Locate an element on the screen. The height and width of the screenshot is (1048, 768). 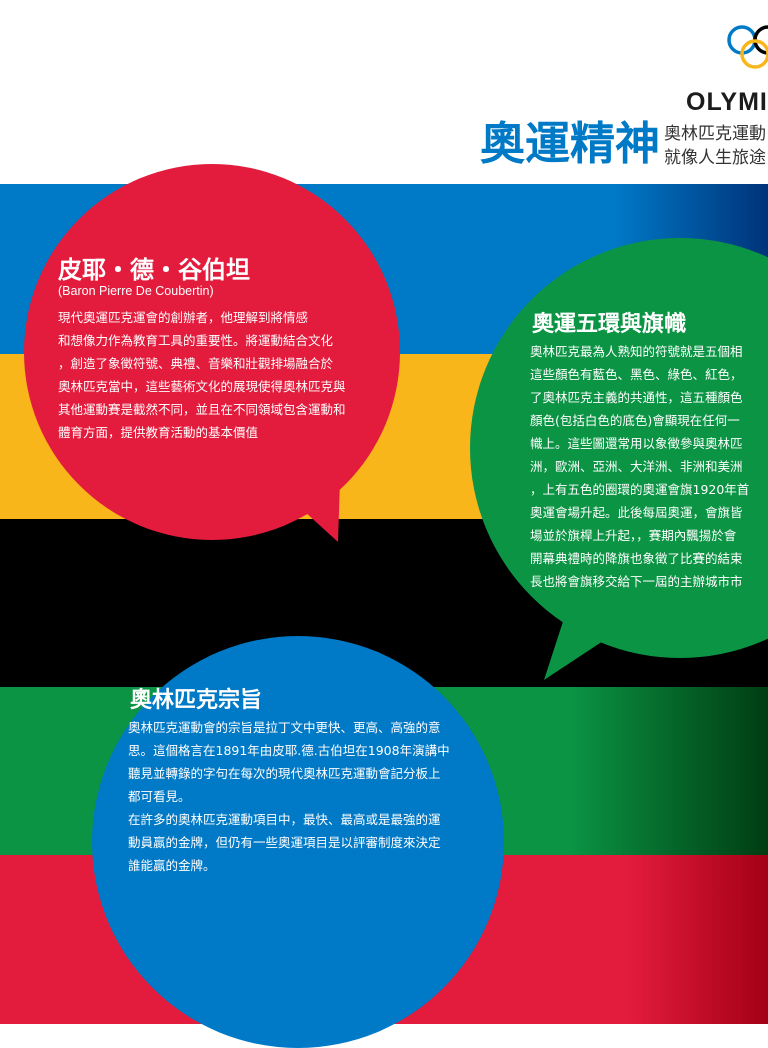
text-line: 洲，歐洲、亞洲、大洋洲、非洲和美洲 is located at coordinates (636, 466).